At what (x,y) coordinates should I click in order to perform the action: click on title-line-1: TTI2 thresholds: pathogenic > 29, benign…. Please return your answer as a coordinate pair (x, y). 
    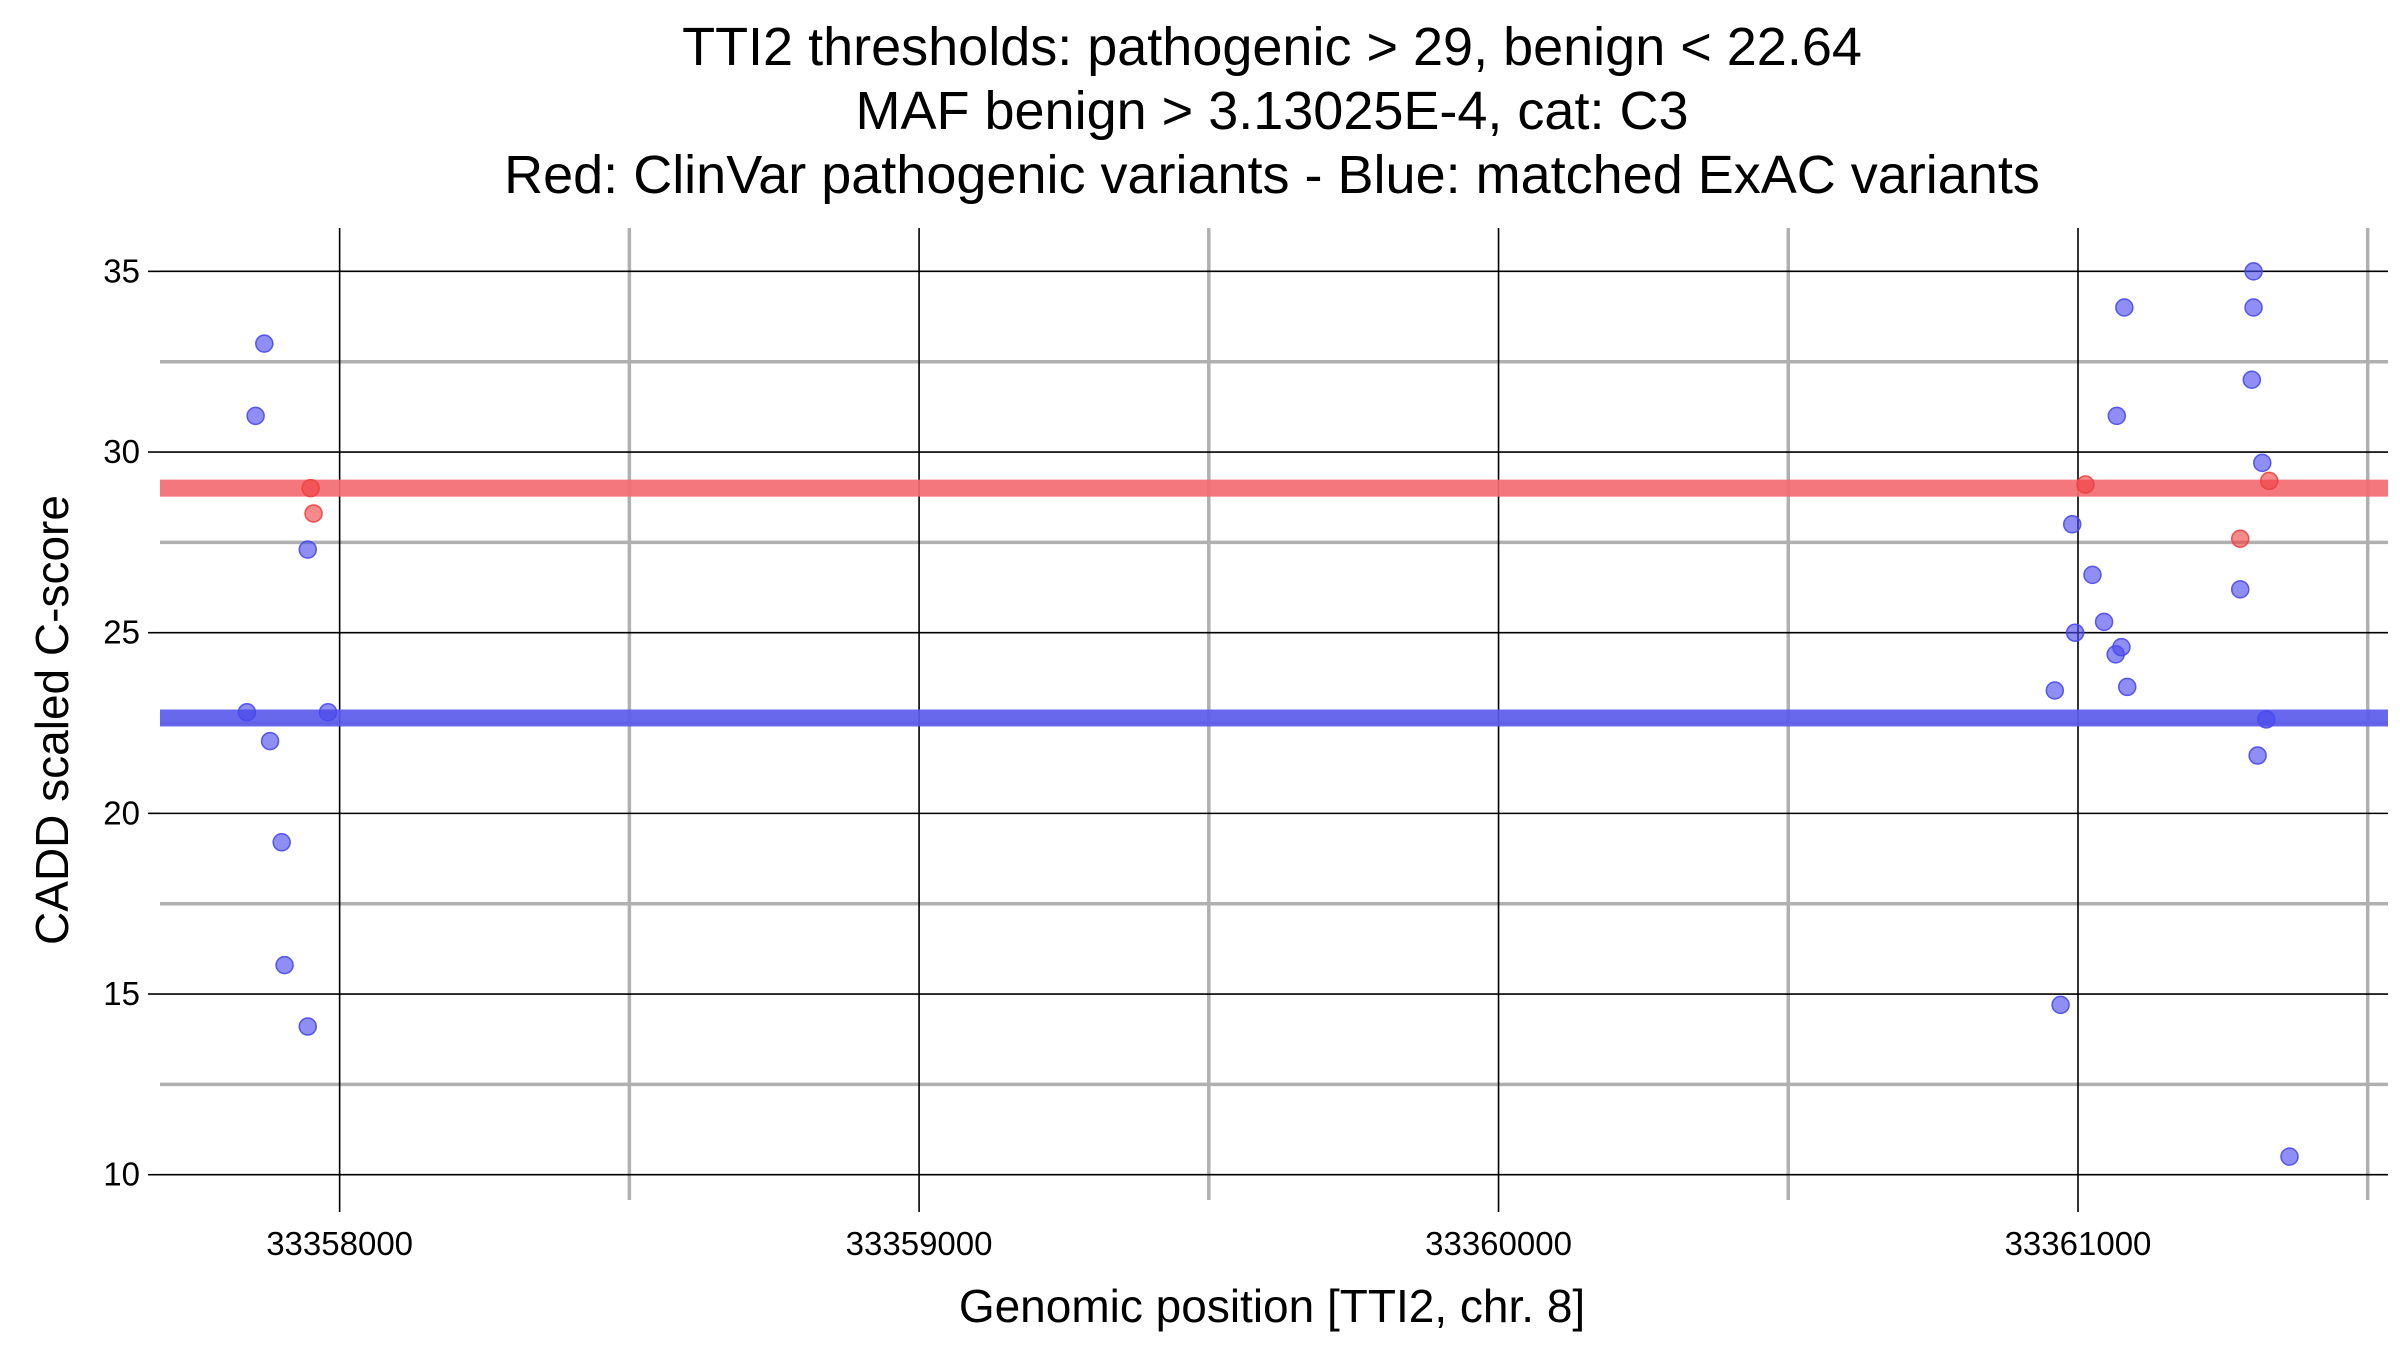
    Looking at the image, I should click on (1272, 47).